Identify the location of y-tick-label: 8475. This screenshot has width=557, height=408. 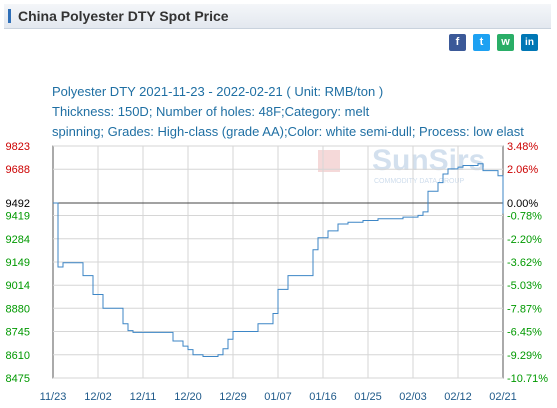
(18, 379).